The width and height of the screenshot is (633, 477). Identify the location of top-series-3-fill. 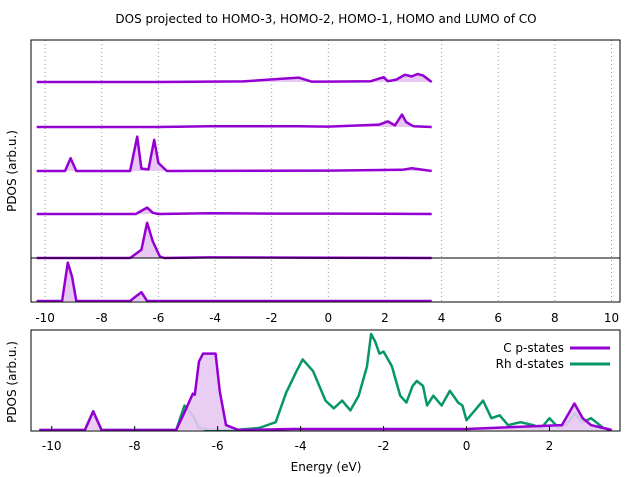
(234, 153).